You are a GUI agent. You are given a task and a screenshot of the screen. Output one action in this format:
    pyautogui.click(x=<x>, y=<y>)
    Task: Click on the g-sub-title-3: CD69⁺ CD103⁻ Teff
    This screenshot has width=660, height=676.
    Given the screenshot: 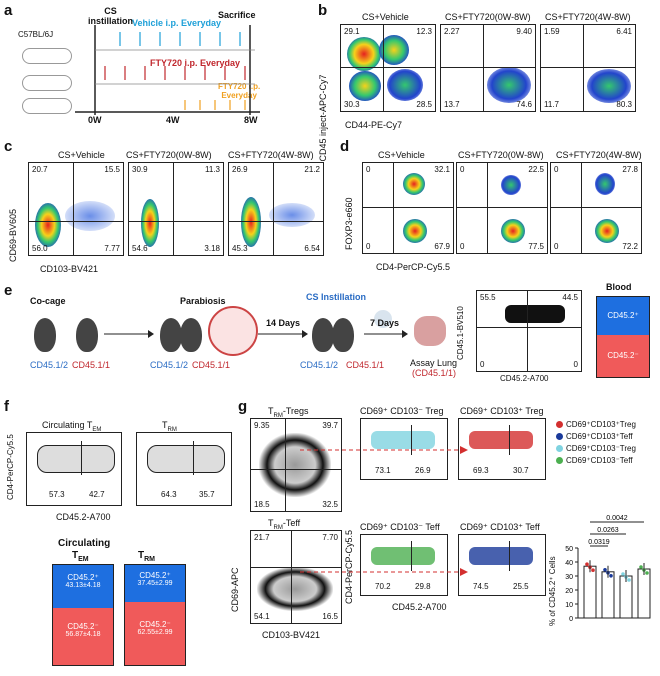 What is the action you would take?
    pyautogui.click(x=400, y=527)
    